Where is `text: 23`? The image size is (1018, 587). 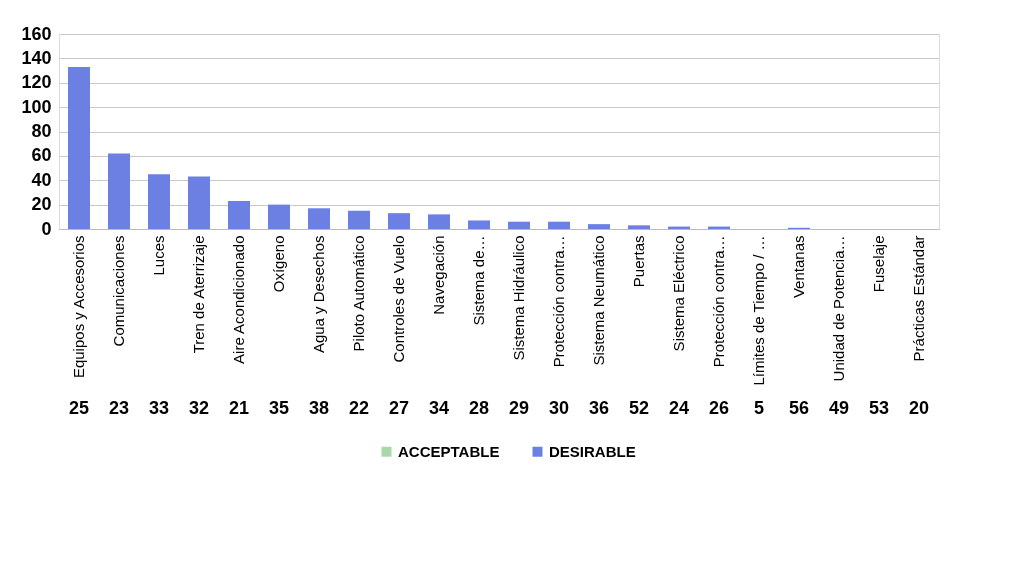 text: 23 is located at coordinates (119, 408).